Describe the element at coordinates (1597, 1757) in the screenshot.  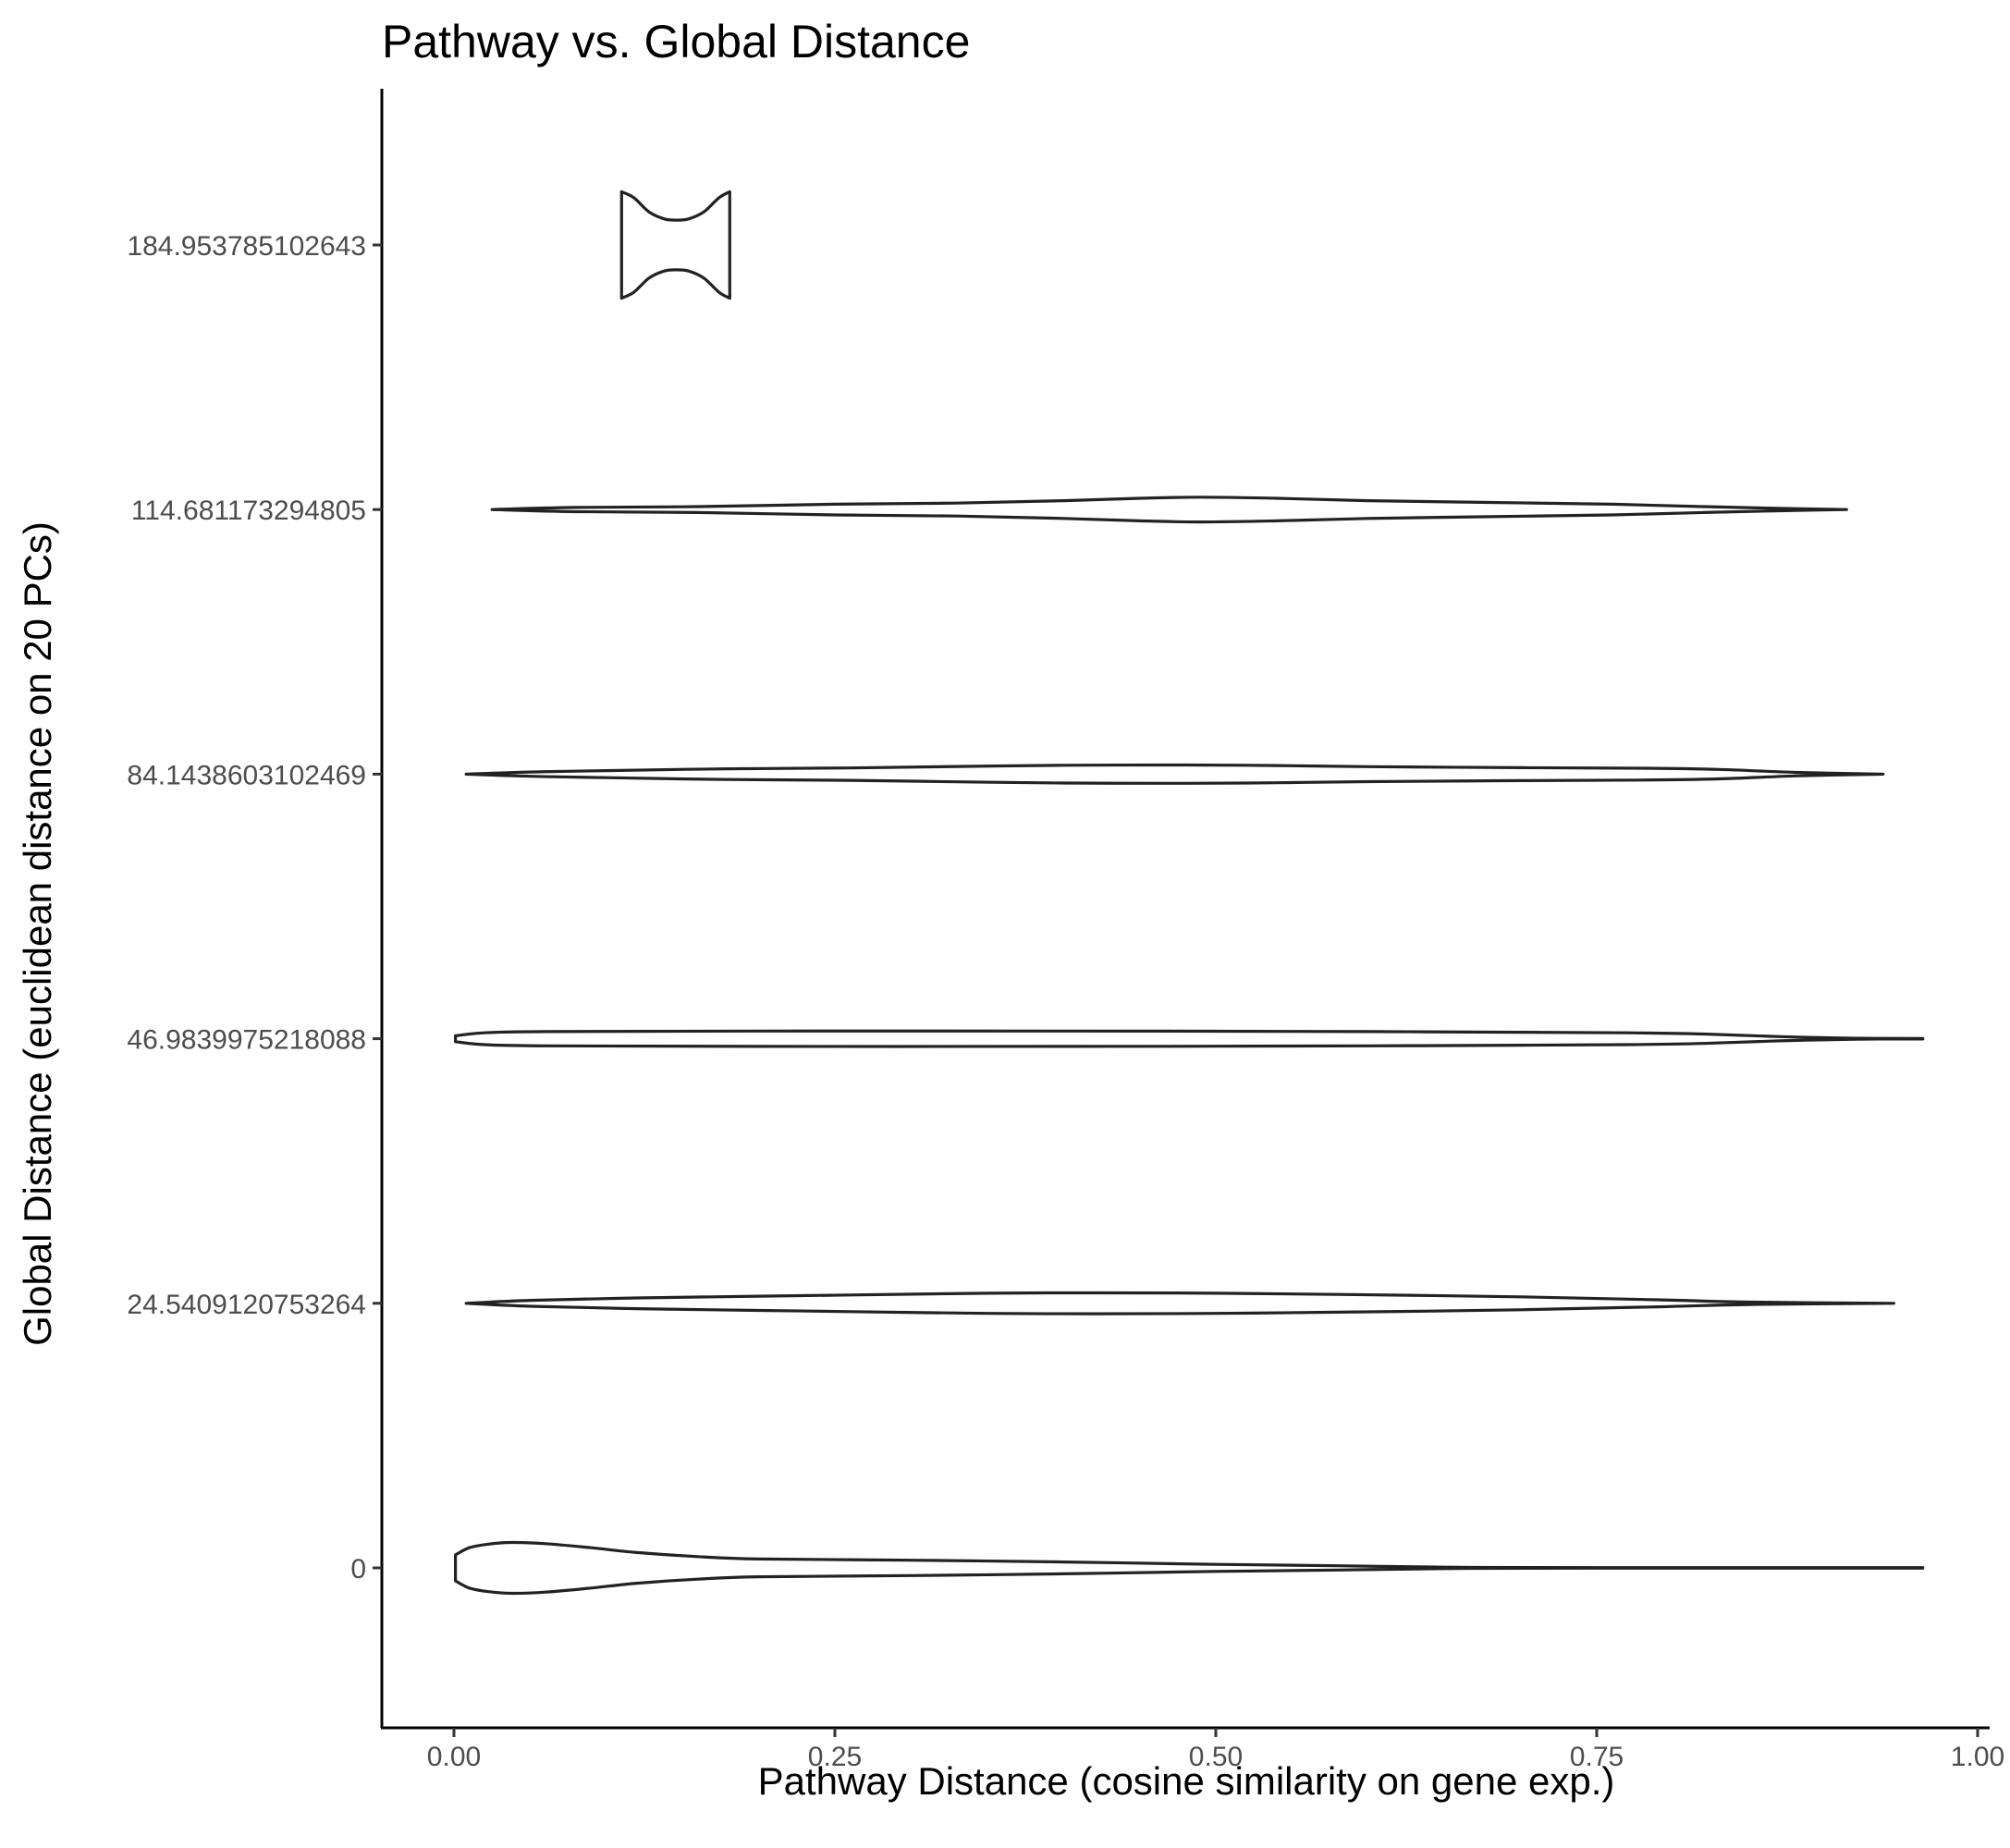
I see `x-tick-label: 0.75` at that location.